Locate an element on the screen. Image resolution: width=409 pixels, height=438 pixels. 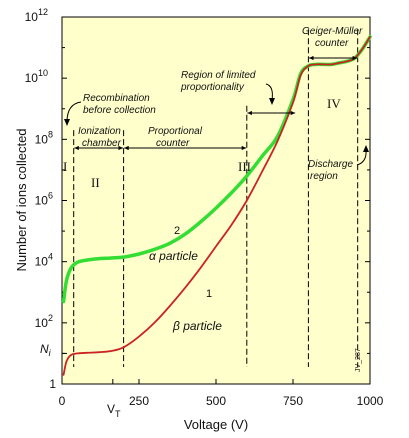
region-II-label: II is located at coordinates (95, 182).